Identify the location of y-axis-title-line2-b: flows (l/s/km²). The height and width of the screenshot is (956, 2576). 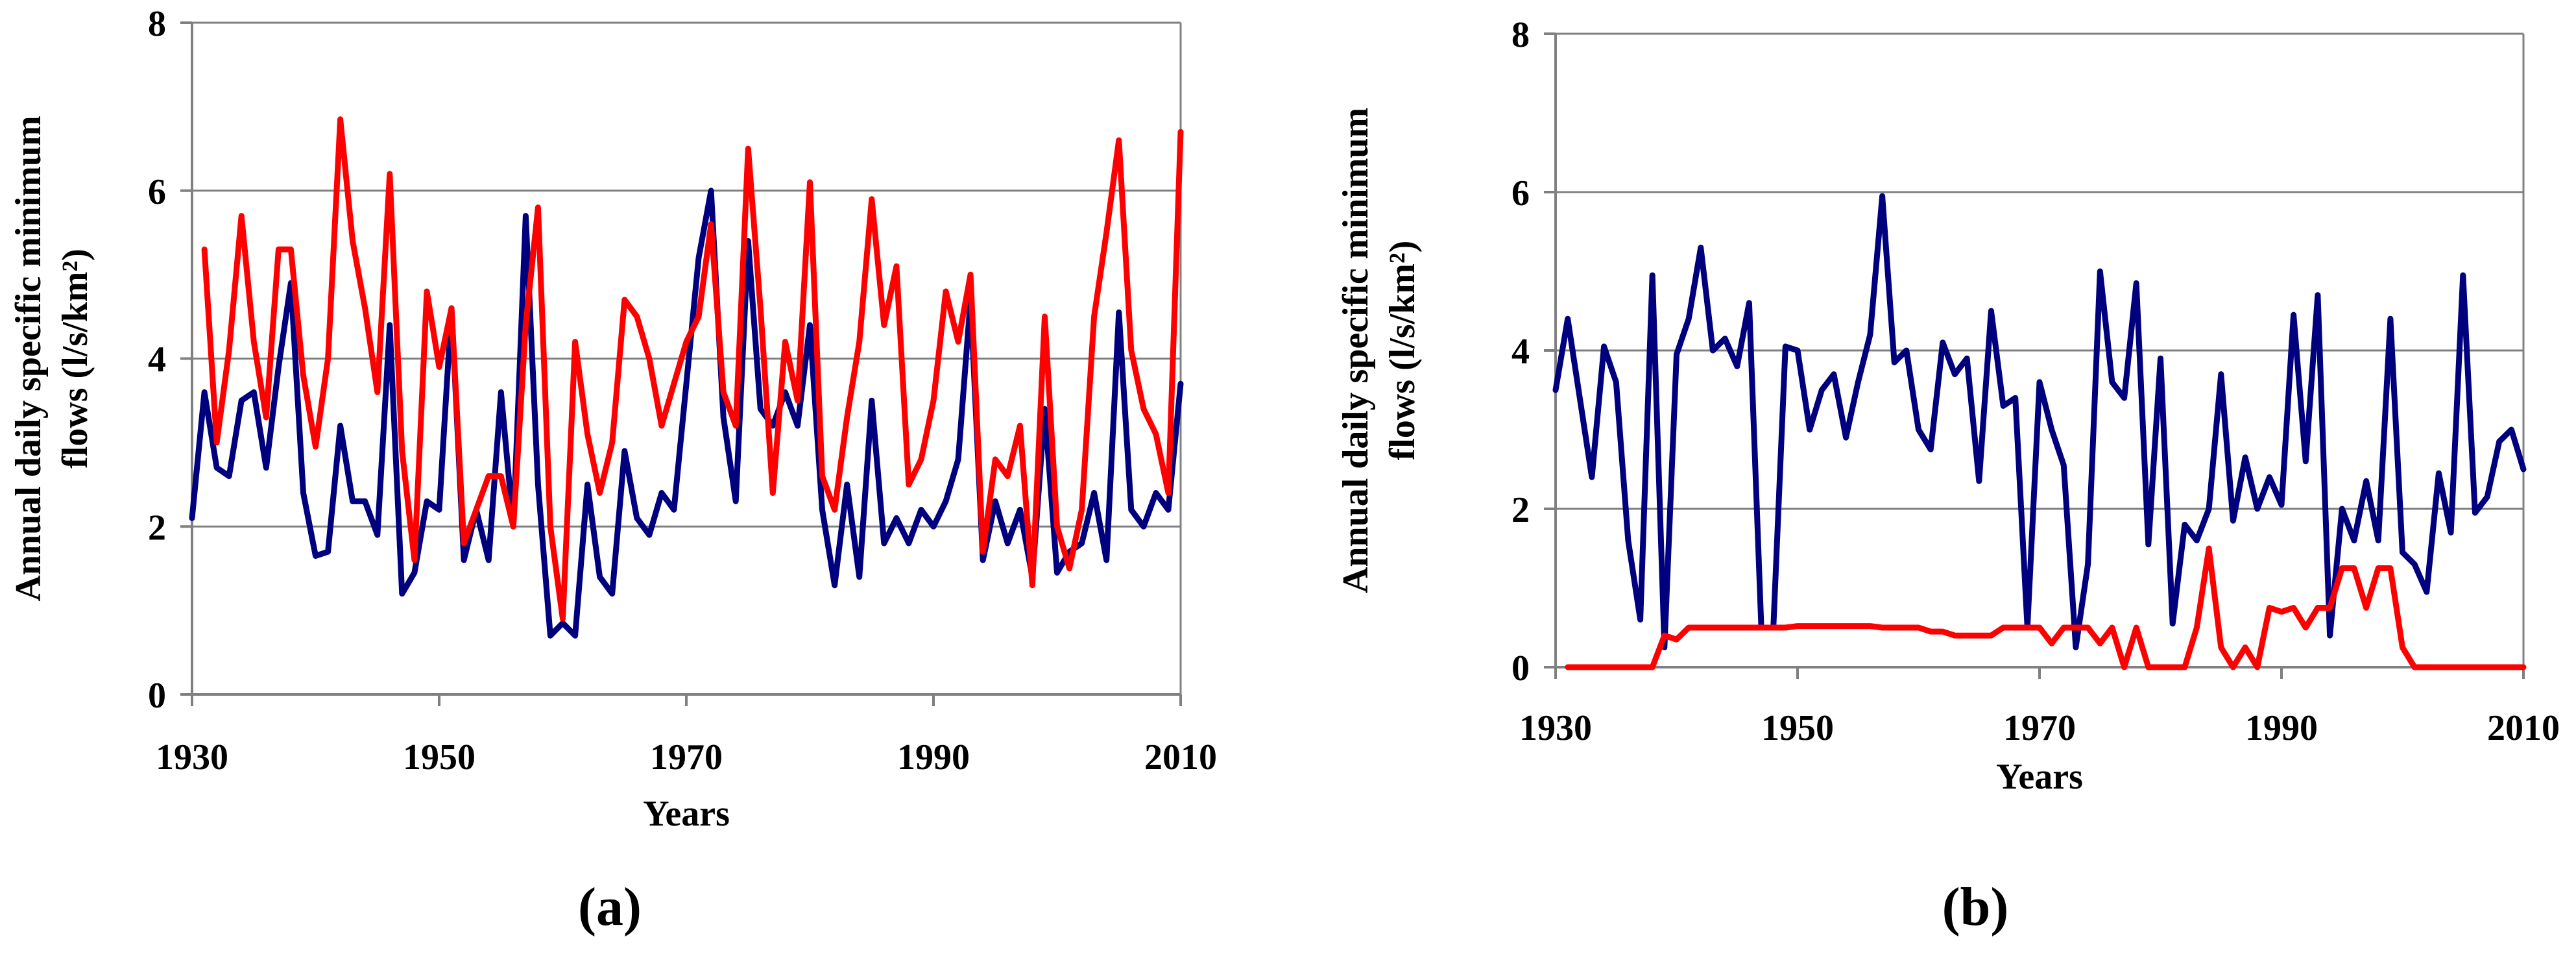
(1402, 351).